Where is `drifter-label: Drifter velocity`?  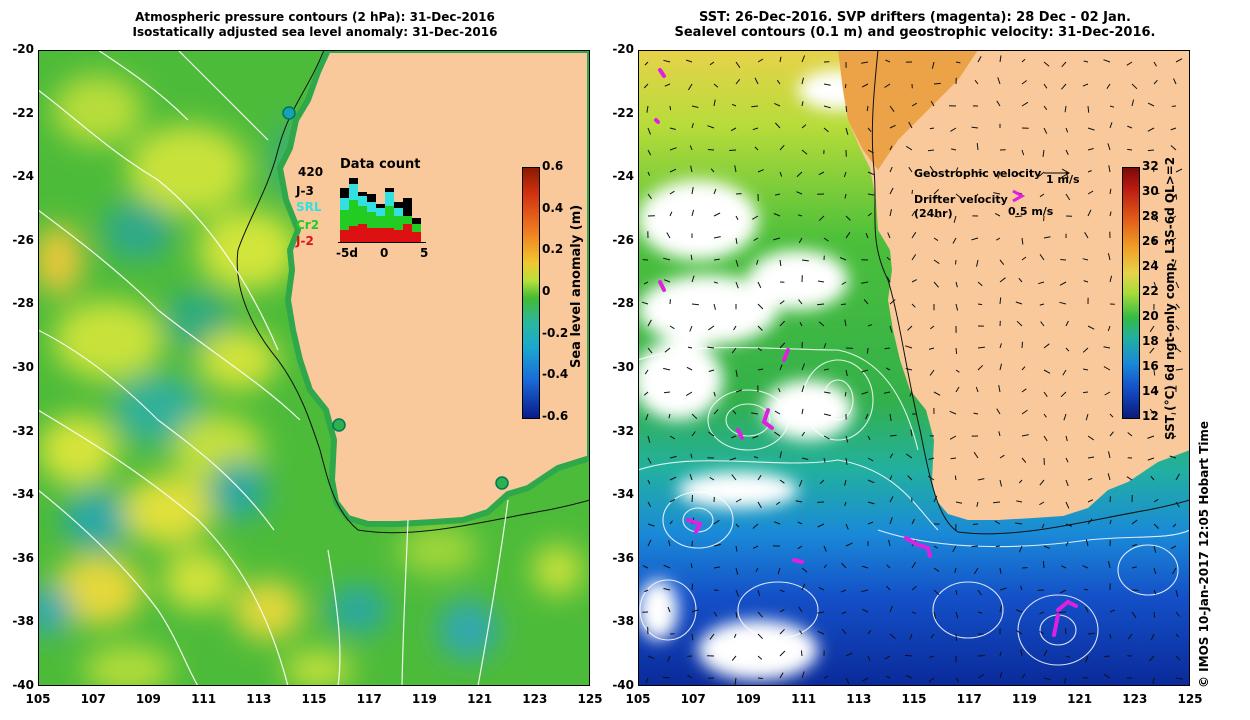
drifter-label: Drifter velocity is located at coordinates (961, 199).